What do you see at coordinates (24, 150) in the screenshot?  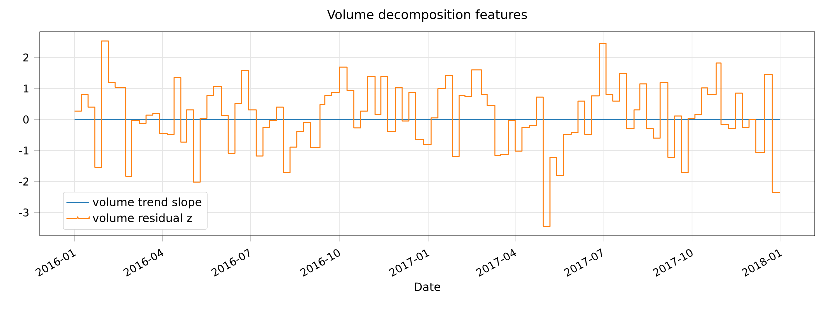 I see `y-tick-label: -1` at bounding box center [24, 150].